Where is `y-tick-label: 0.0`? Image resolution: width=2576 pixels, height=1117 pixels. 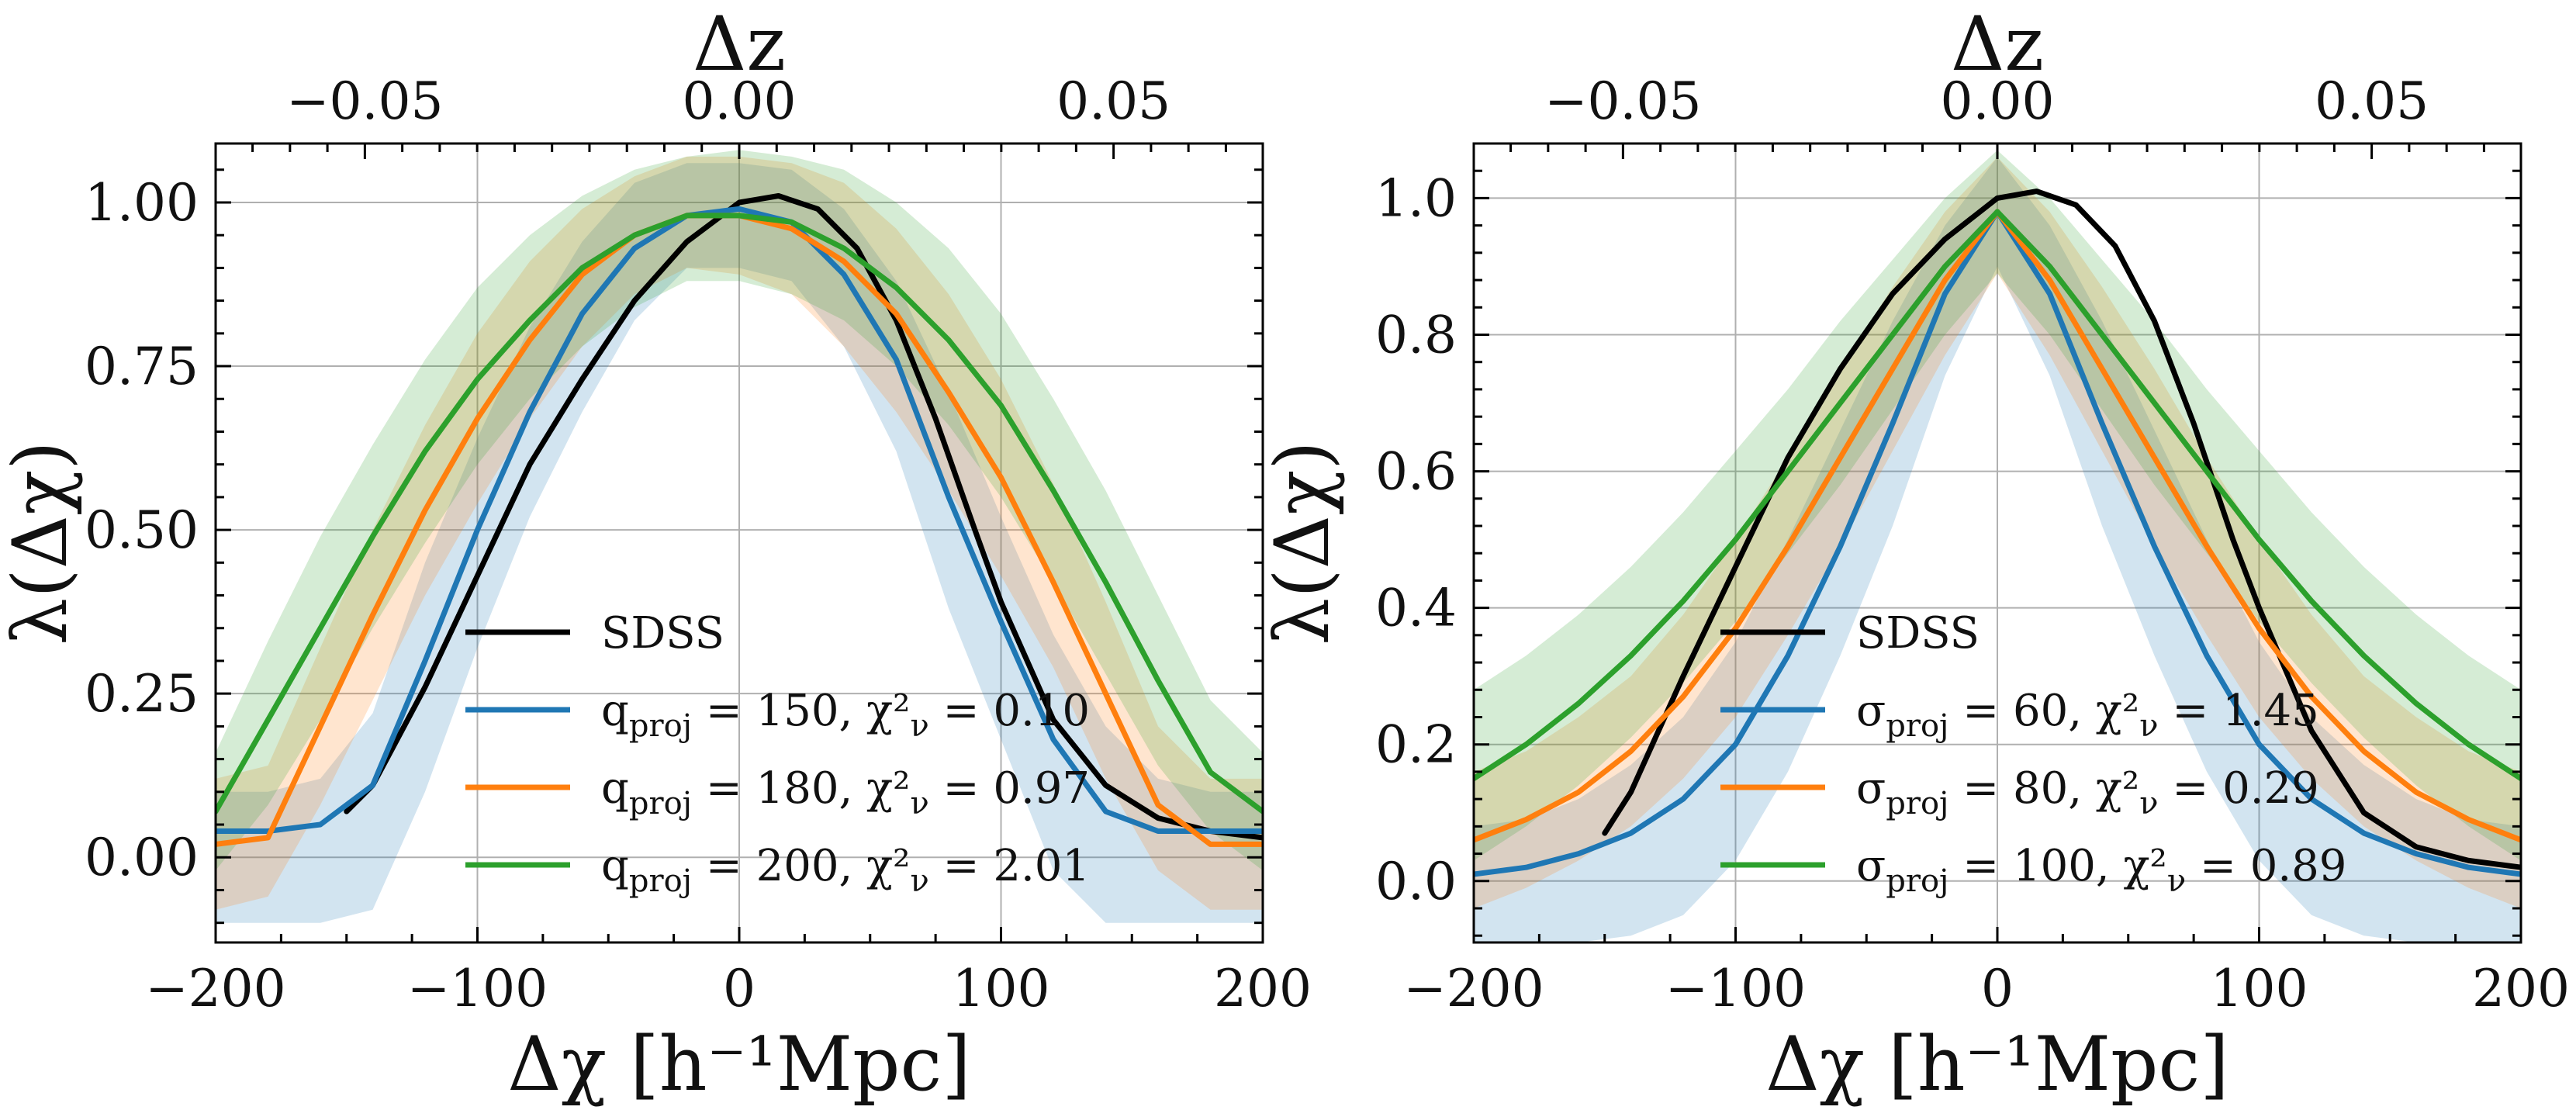
y-tick-label: 0.0 is located at coordinates (1416, 882).